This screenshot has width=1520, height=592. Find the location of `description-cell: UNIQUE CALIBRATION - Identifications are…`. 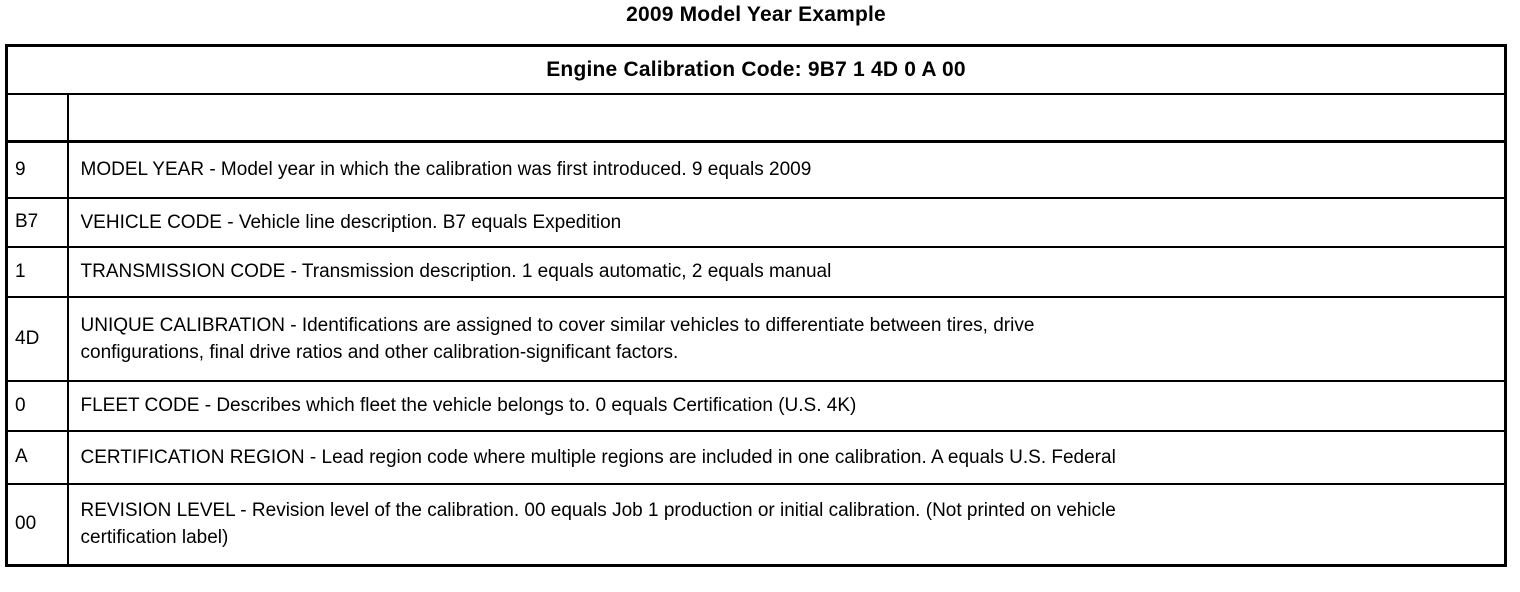

description-cell: UNIQUE CALIBRATION - Identifications are… is located at coordinates (786, 338).